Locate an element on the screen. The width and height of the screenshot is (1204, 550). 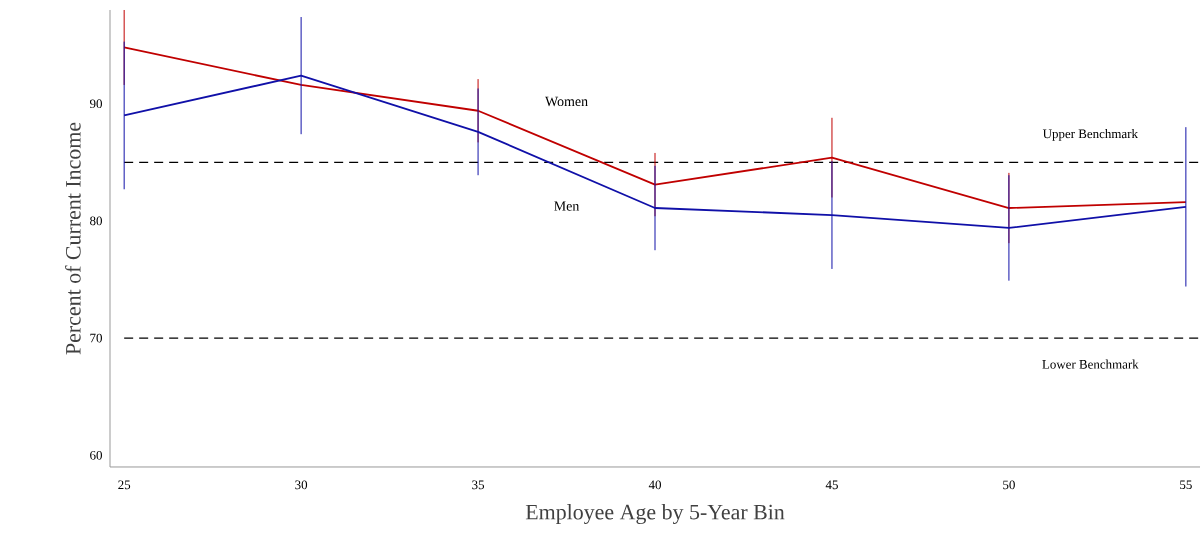
x-tick-label: 40 is located at coordinates (654, 485).